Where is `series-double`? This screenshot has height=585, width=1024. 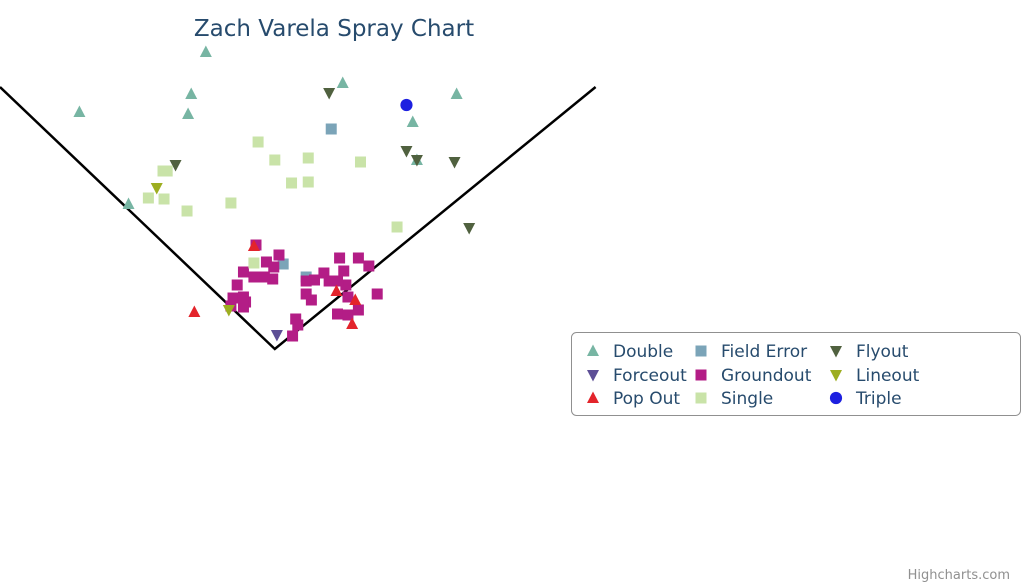 series-double is located at coordinates (268, 127).